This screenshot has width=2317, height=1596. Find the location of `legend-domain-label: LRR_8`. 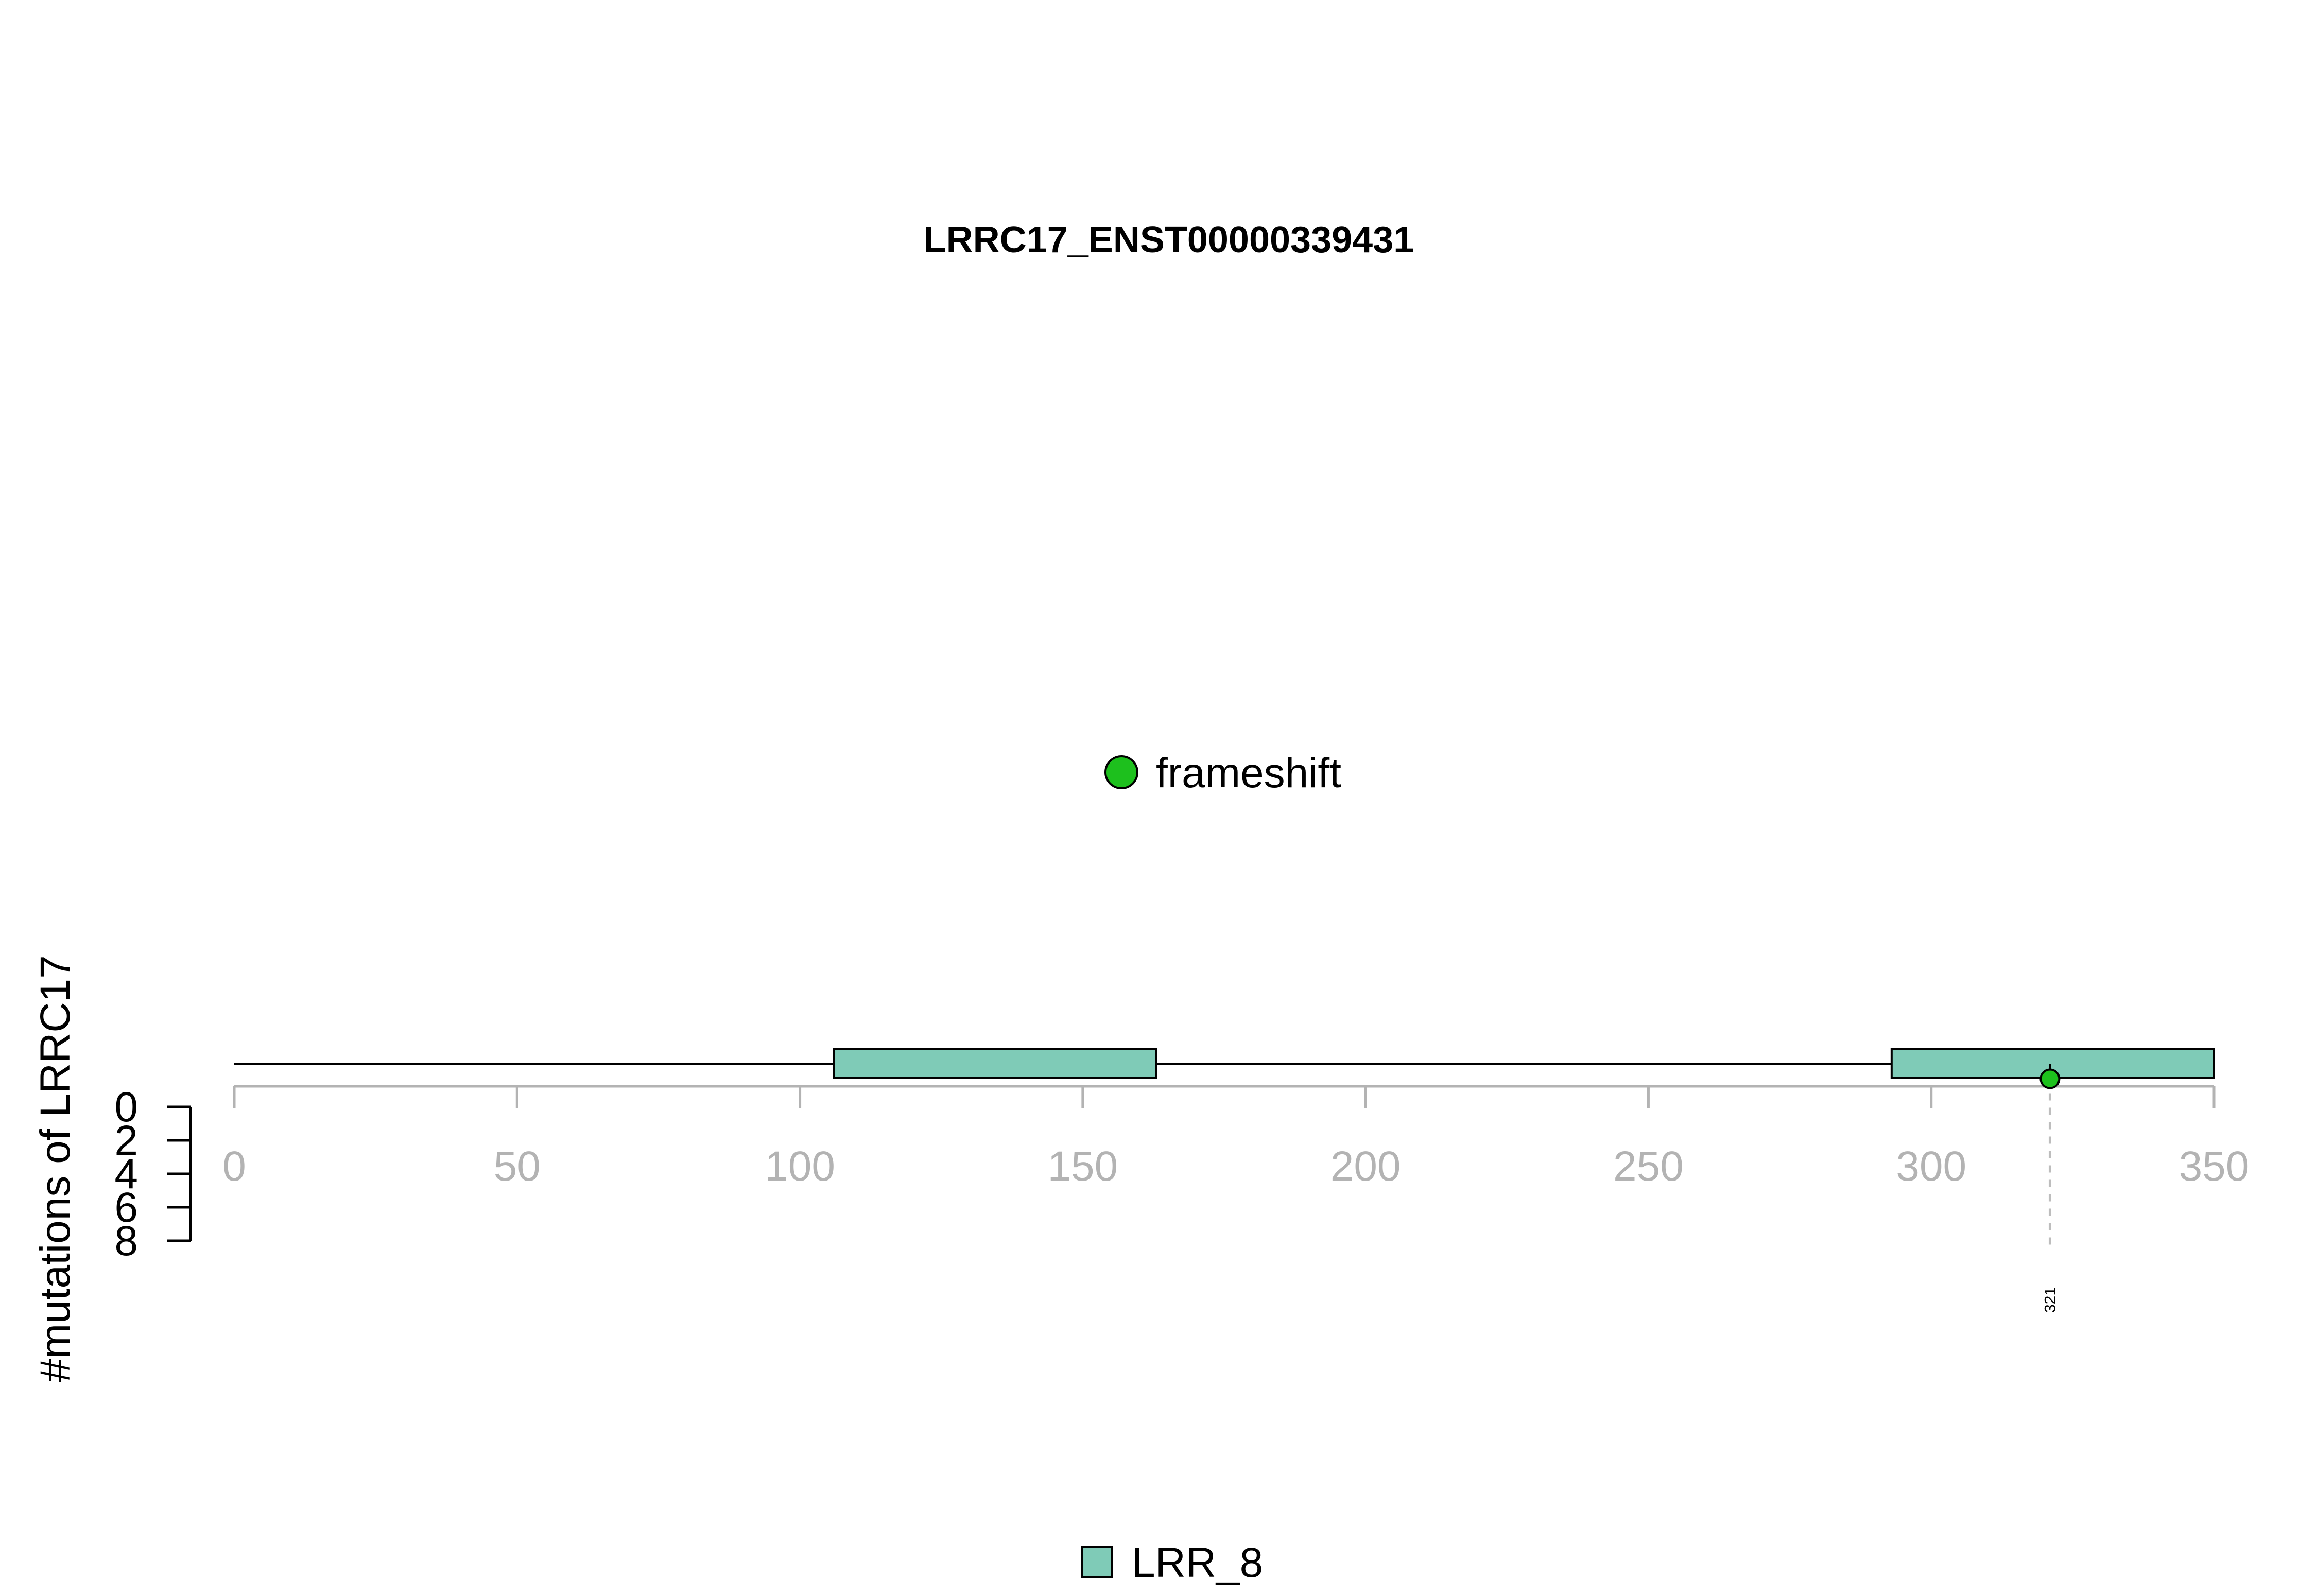

legend-domain-label: LRR_8 is located at coordinates (1197, 1563).